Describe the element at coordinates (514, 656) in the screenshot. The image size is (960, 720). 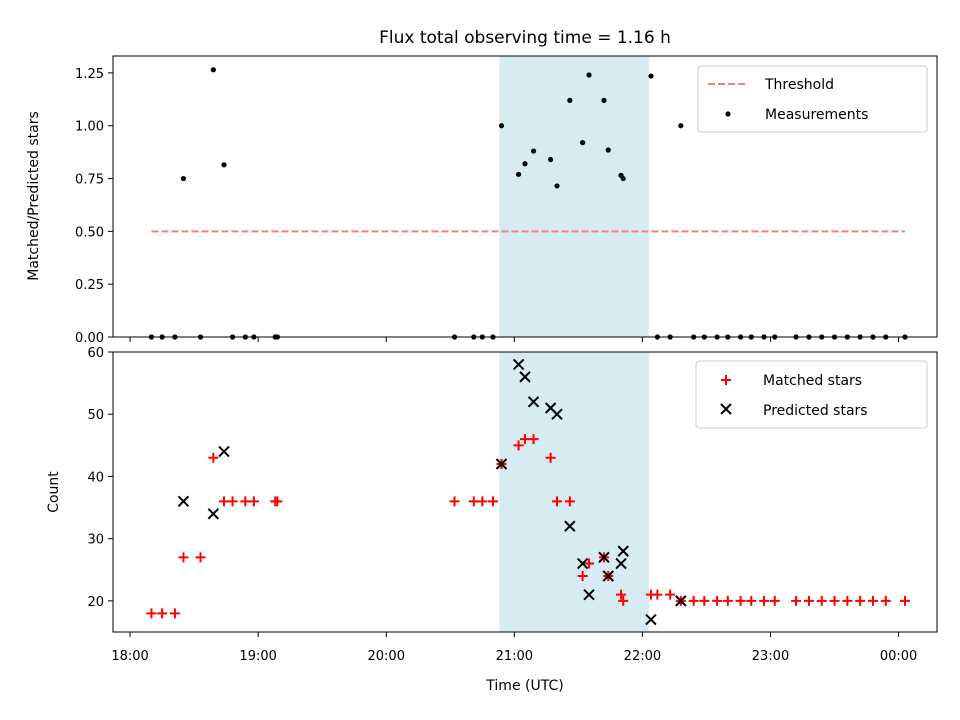
I see `x-tick-label: 21:00` at that location.